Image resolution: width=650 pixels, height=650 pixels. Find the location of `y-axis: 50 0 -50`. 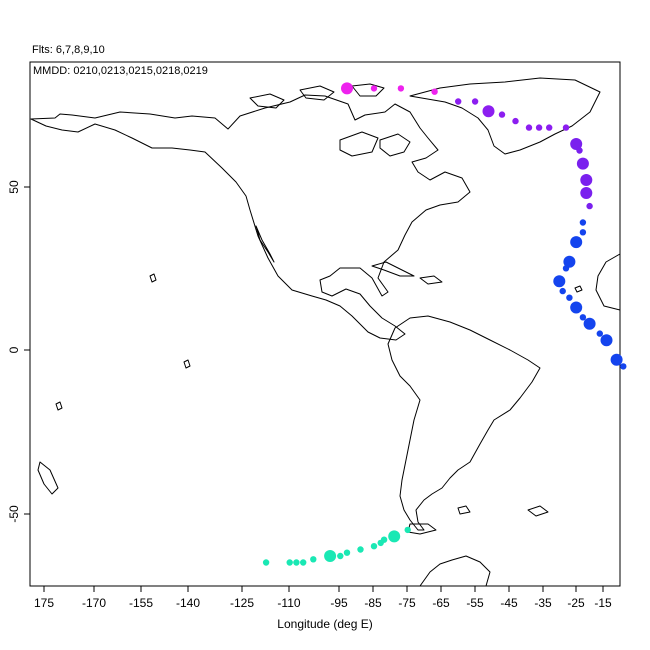

y-axis: 50 0 -50 is located at coordinates (18, 351).